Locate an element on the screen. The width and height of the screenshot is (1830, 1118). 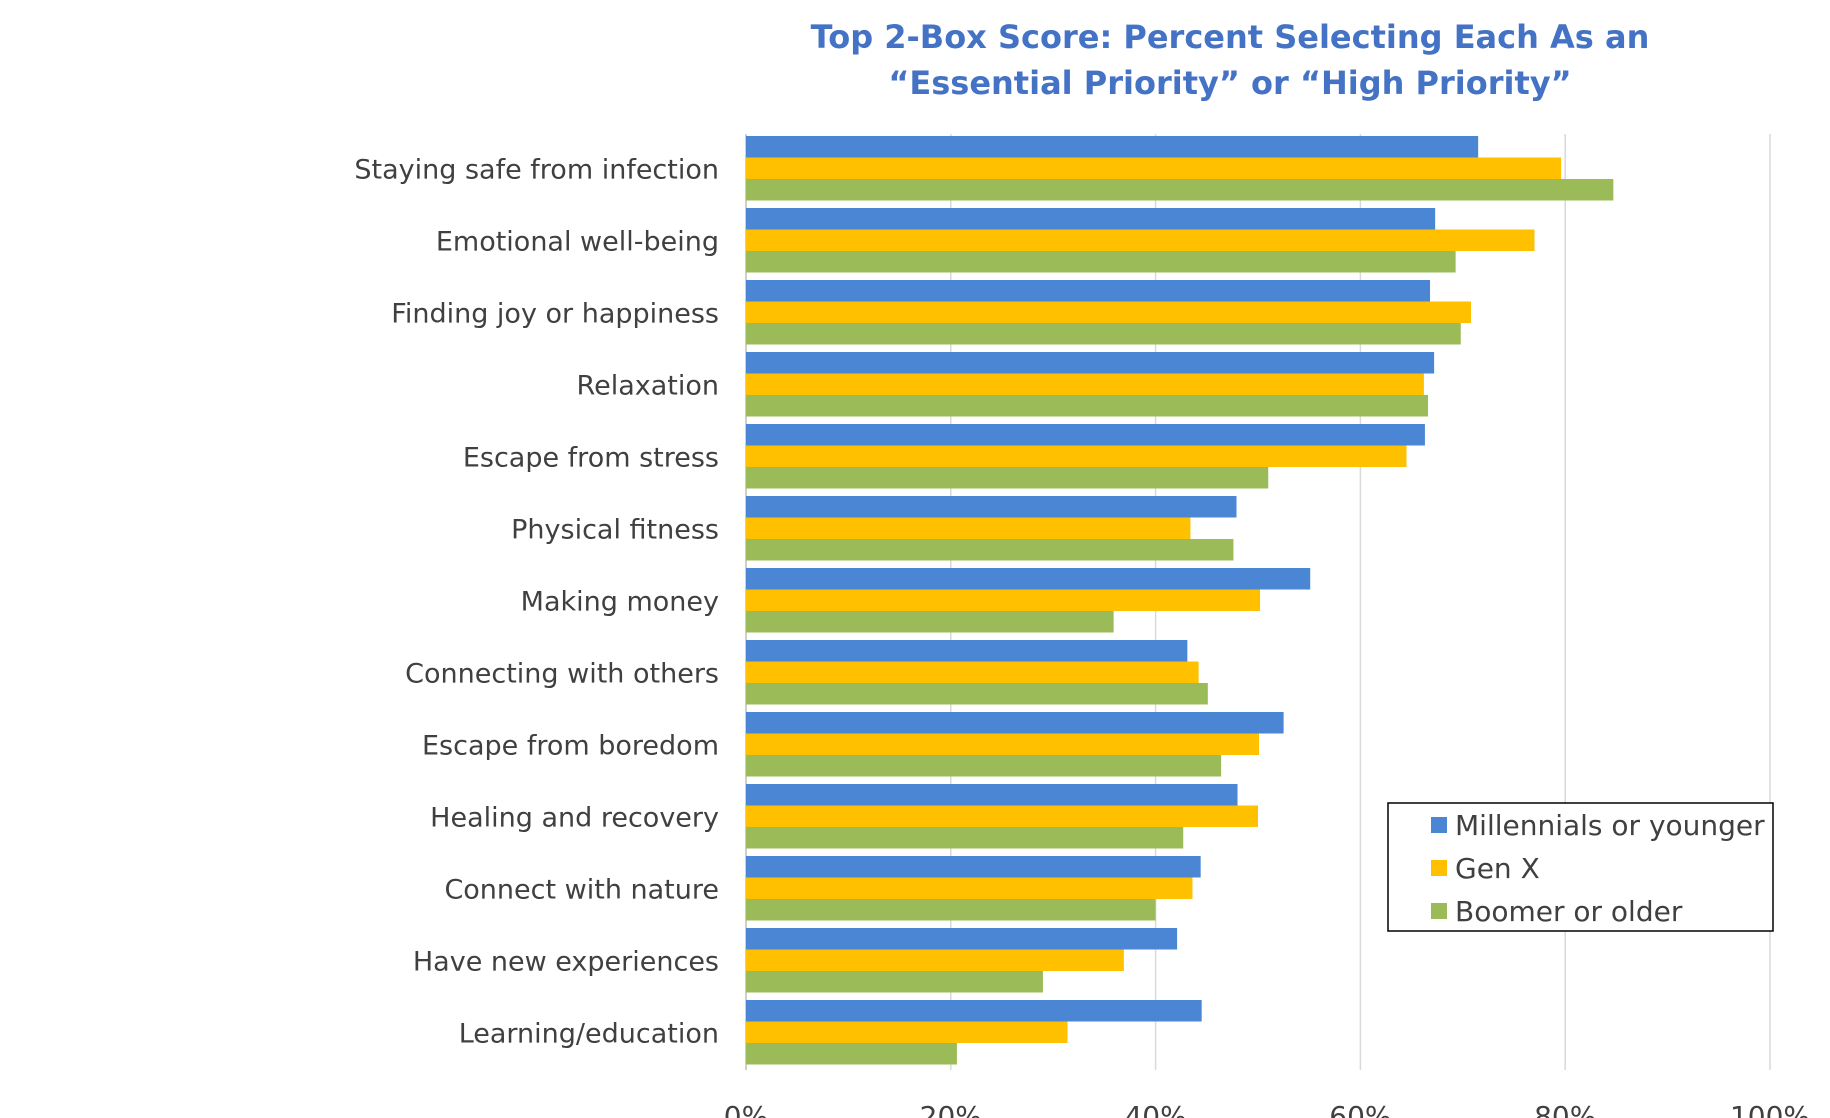
x-tick-label-6: 100% is located at coordinates (1770, 1109).